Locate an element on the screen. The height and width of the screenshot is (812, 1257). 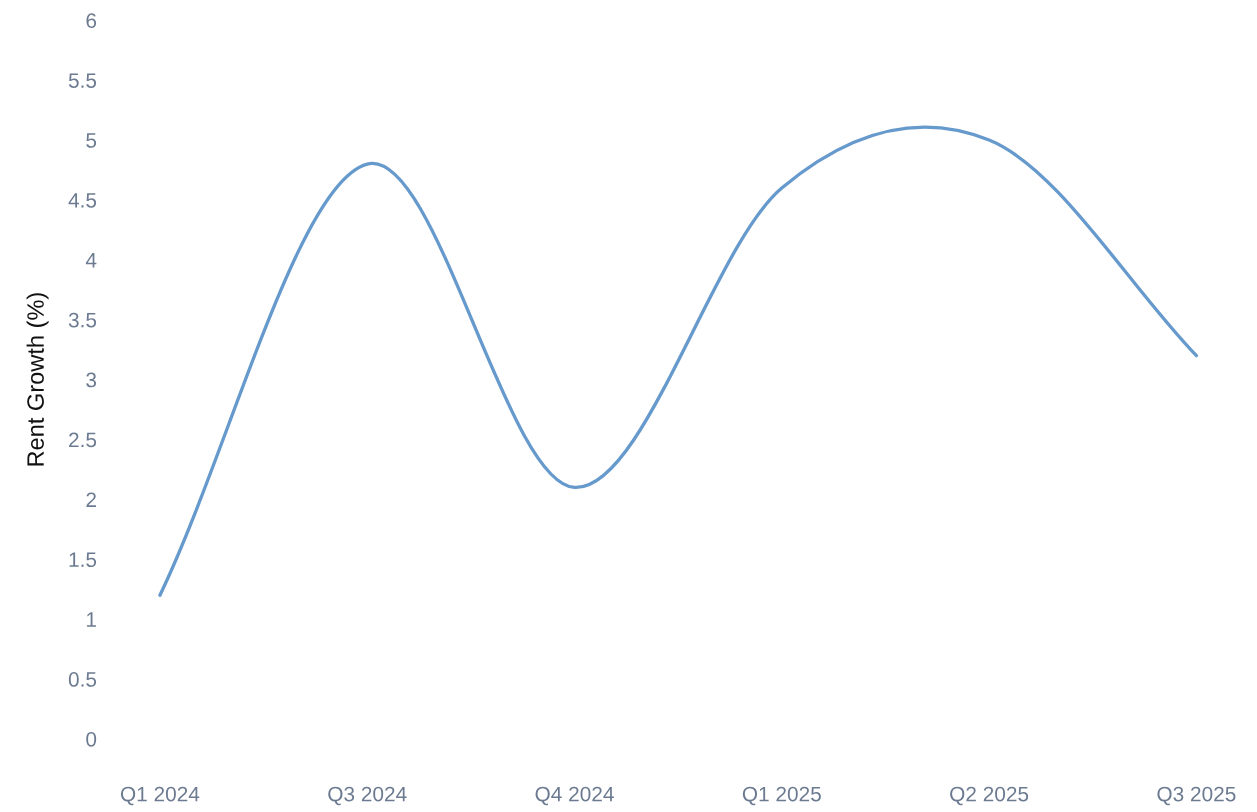
y-tick-label: 5 is located at coordinates (91, 140).